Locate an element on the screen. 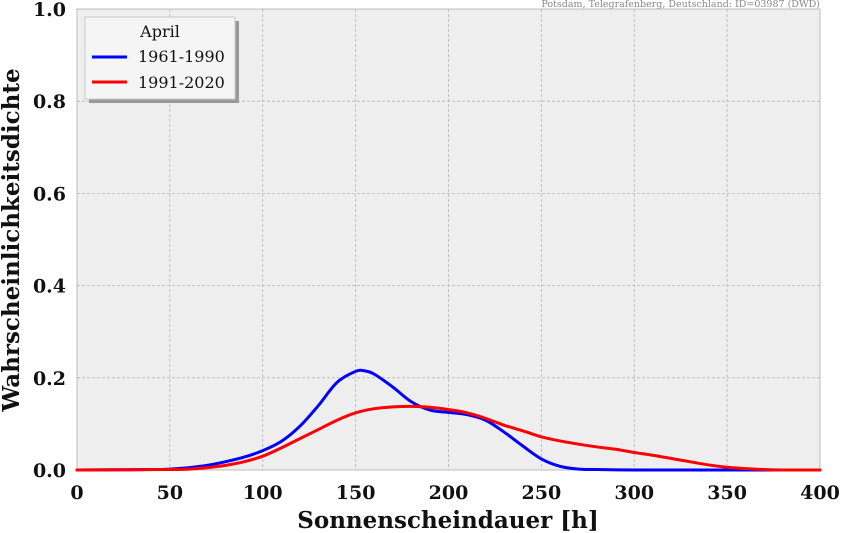 Image resolution: width=841 pixels, height=533 pixels. series-line-1991-2020 is located at coordinates (448, 438).